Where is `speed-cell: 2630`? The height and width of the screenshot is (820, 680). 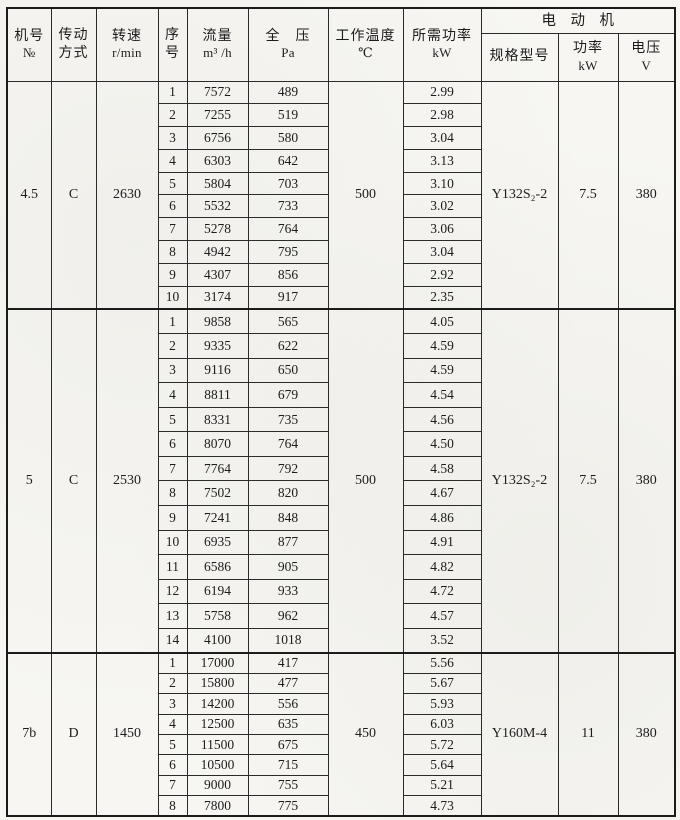 speed-cell: 2630 is located at coordinates (127, 195).